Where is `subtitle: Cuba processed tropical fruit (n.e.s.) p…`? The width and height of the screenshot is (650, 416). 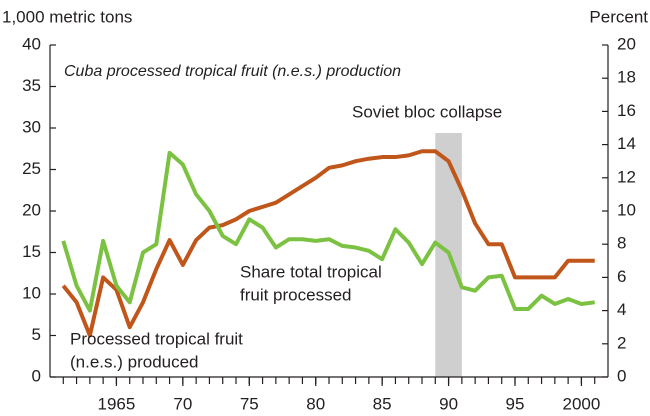
subtitle: Cuba processed tropical fruit (n.e.s.) p… is located at coordinates (232, 71).